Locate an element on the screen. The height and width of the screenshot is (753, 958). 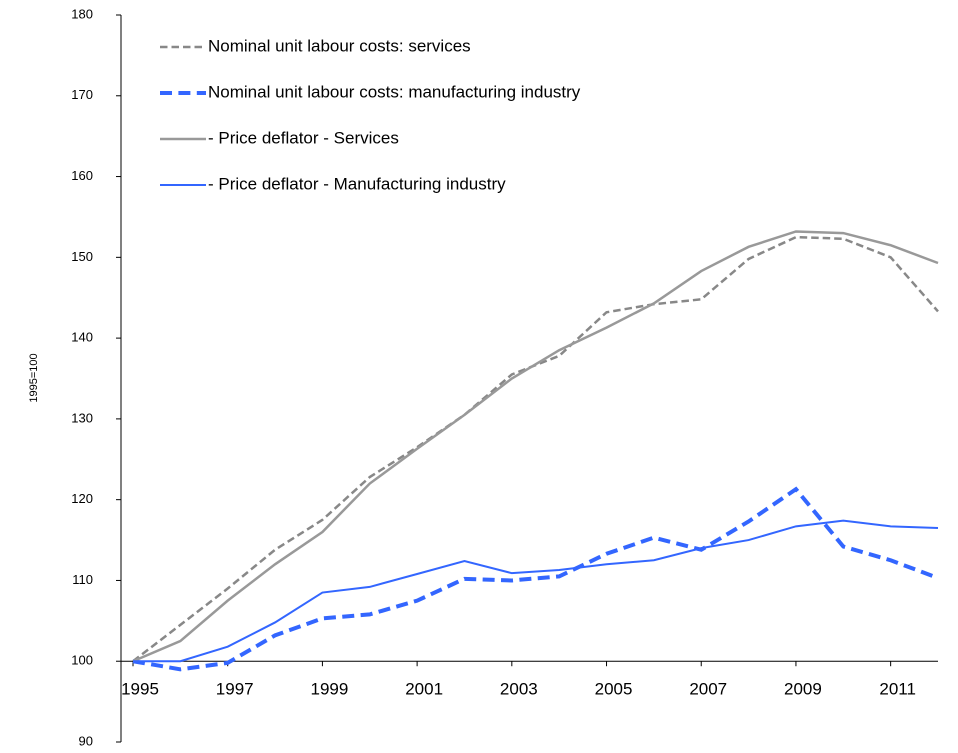
legend-label: - Price deflator - Services is located at coordinates (303, 137).